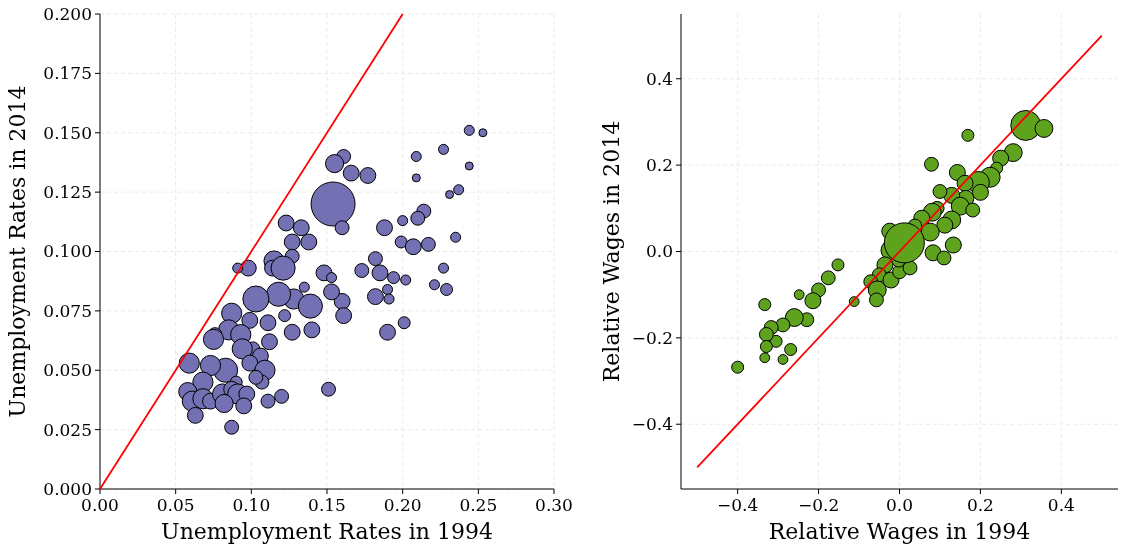 The height and width of the screenshot is (549, 1129). I want to click on y-tick-label: 0.4, so click(659, 78).